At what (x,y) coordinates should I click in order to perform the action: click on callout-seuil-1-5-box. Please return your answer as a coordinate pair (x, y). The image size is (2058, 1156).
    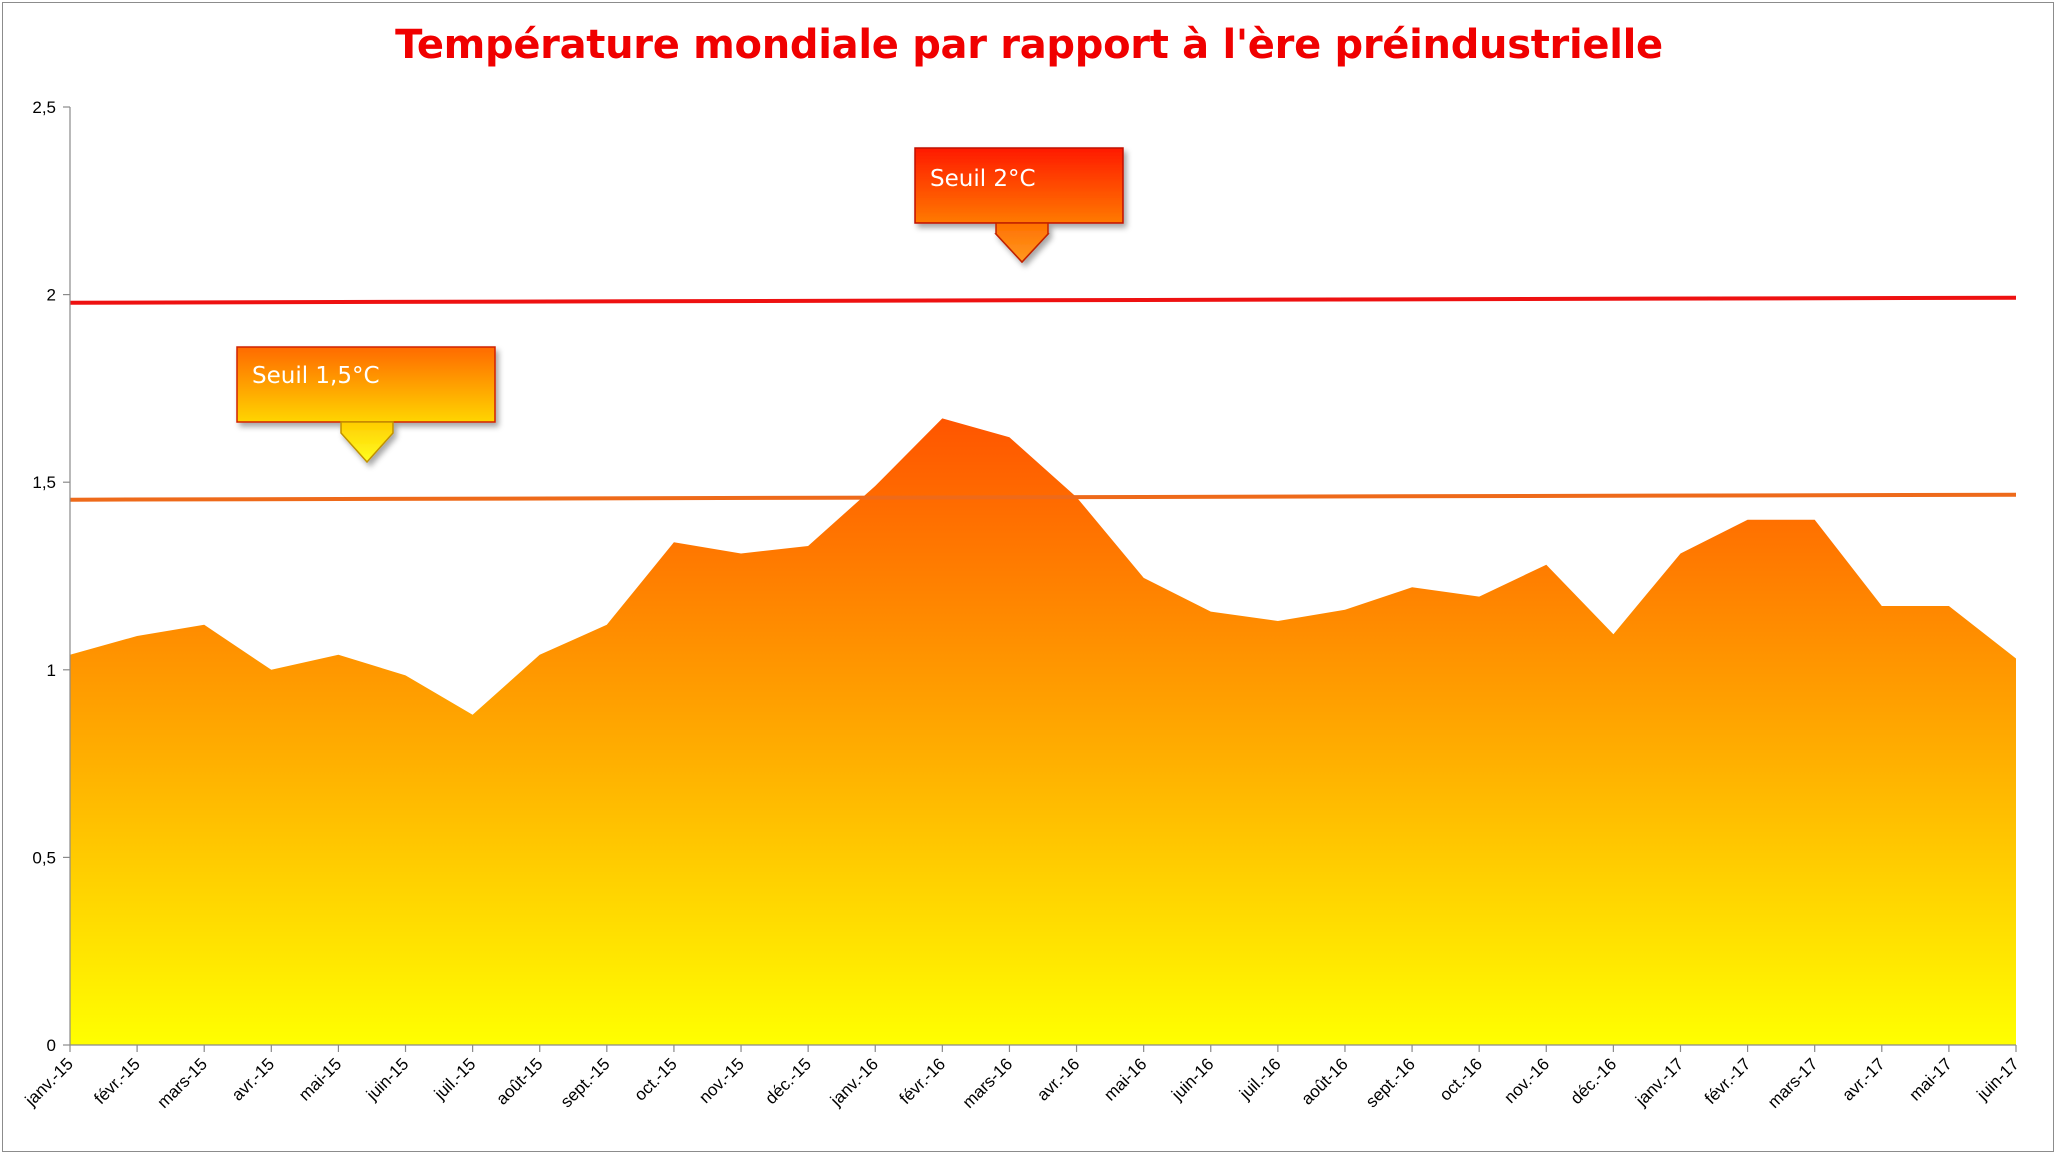
    Looking at the image, I should click on (366, 384).